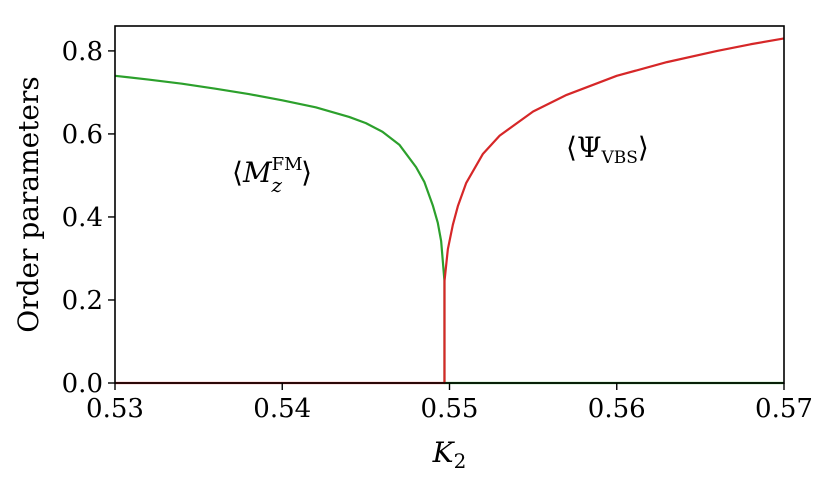 The width and height of the screenshot is (831, 488). Describe the element at coordinates (82, 301) in the screenshot. I see `y-tick-label: 0.2` at that location.